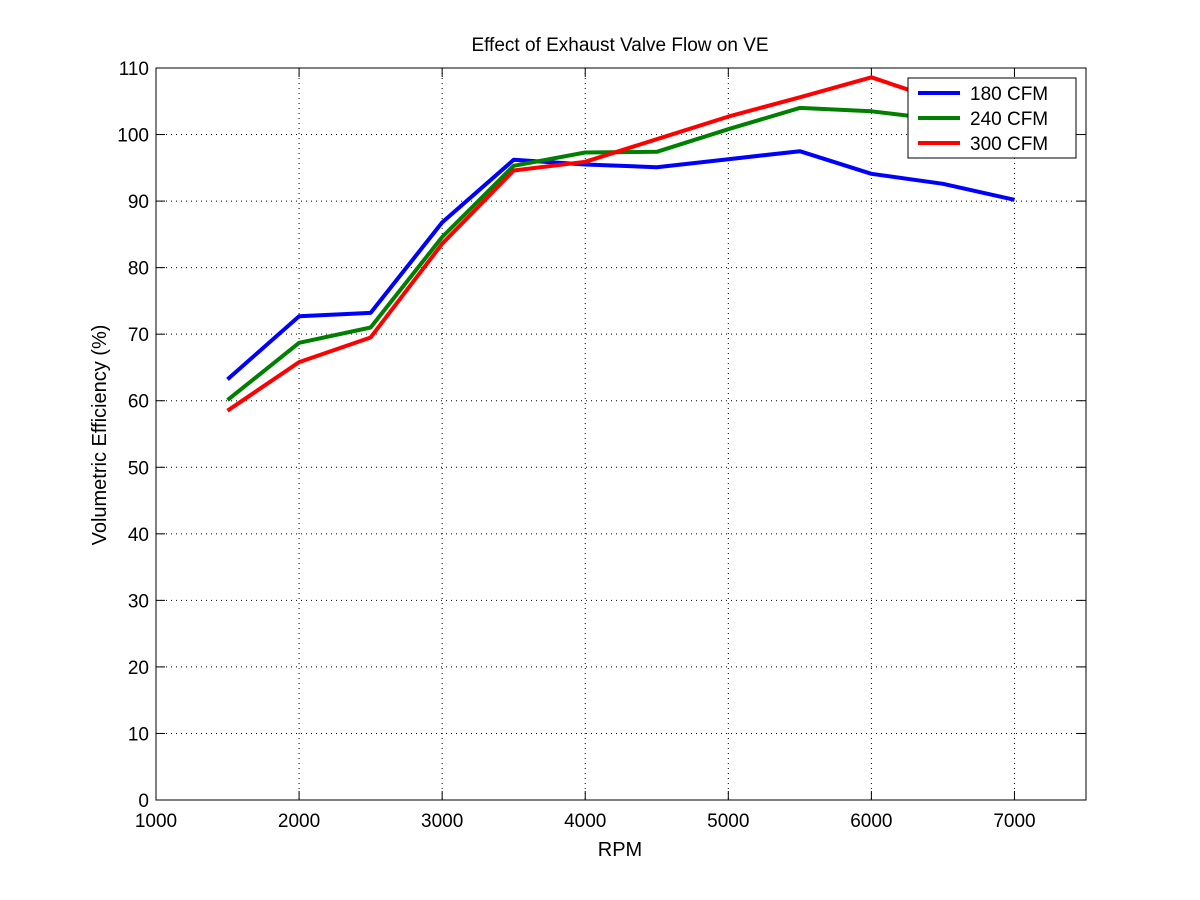 The height and width of the screenshot is (900, 1200). I want to click on x-tick-label: 4000, so click(585, 821).